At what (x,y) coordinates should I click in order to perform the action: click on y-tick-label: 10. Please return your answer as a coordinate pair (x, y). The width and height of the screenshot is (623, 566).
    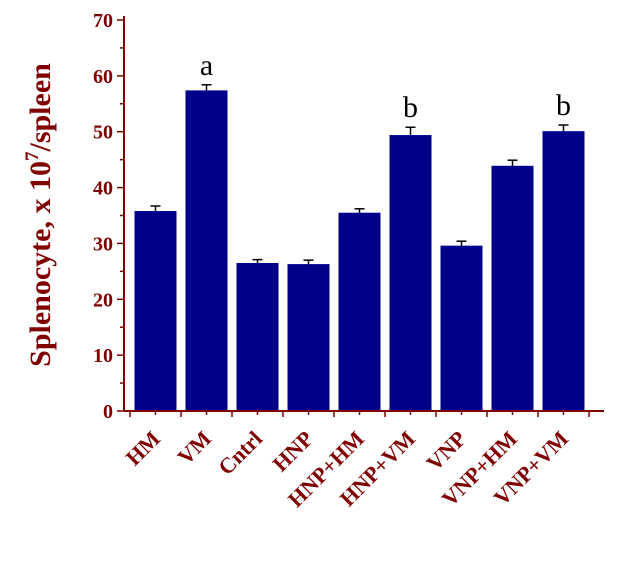
    Looking at the image, I should click on (103, 356).